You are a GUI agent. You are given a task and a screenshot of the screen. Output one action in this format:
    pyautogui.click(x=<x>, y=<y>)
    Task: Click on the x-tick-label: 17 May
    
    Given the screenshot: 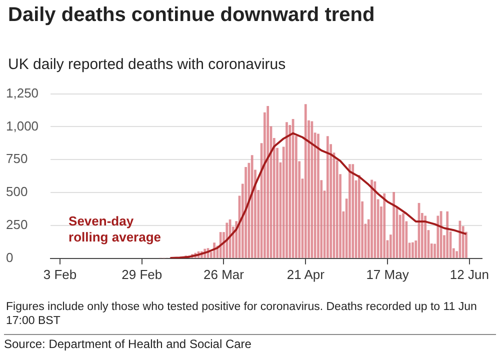 What is the action you would take?
    pyautogui.click(x=388, y=274)
    